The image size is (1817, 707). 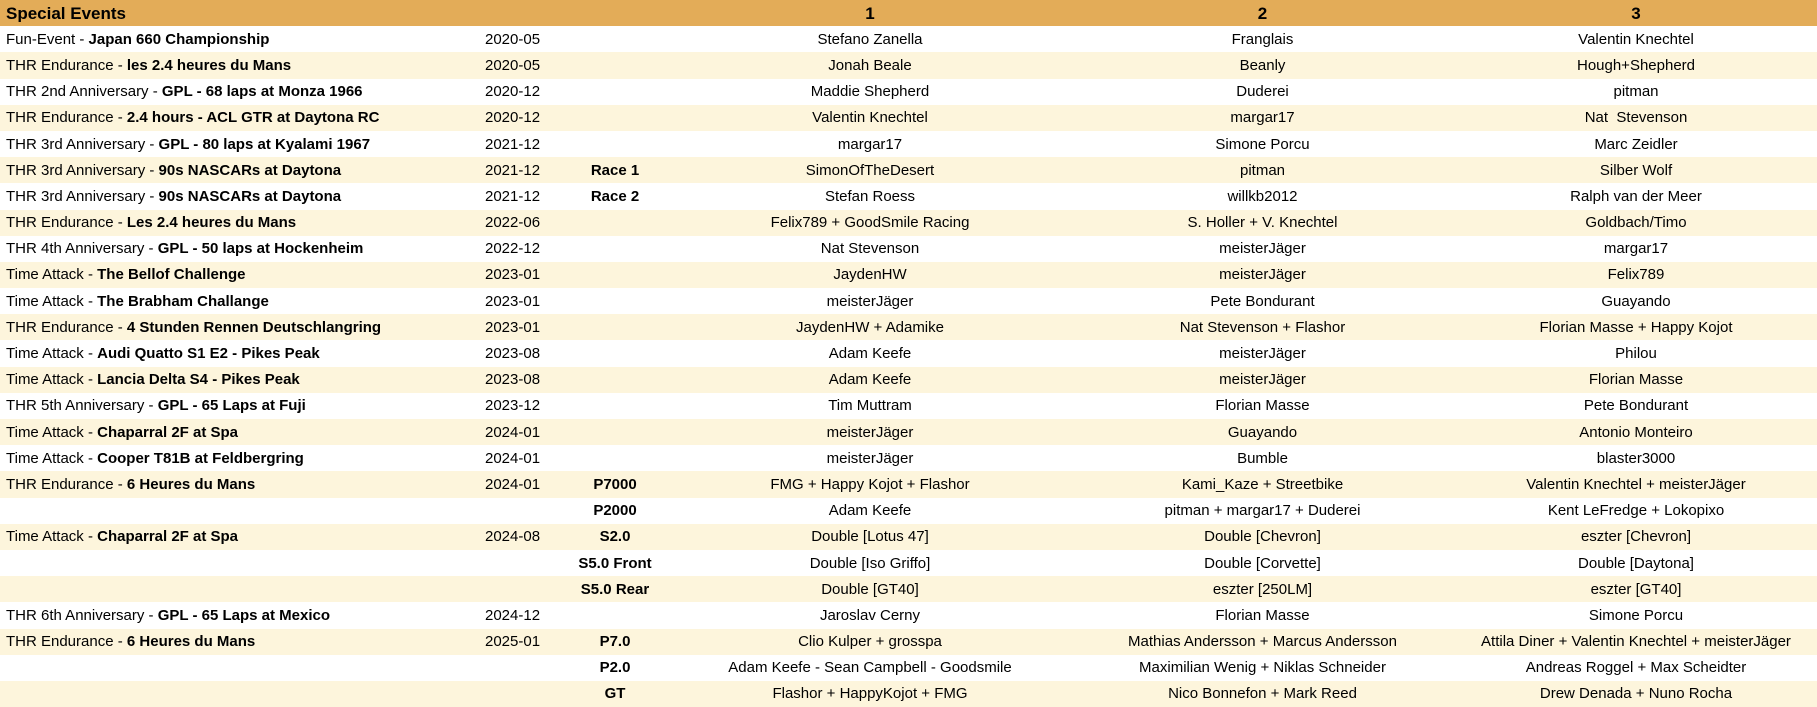 I want to click on event-date-cell: 2024-01, so click(x=513, y=484).